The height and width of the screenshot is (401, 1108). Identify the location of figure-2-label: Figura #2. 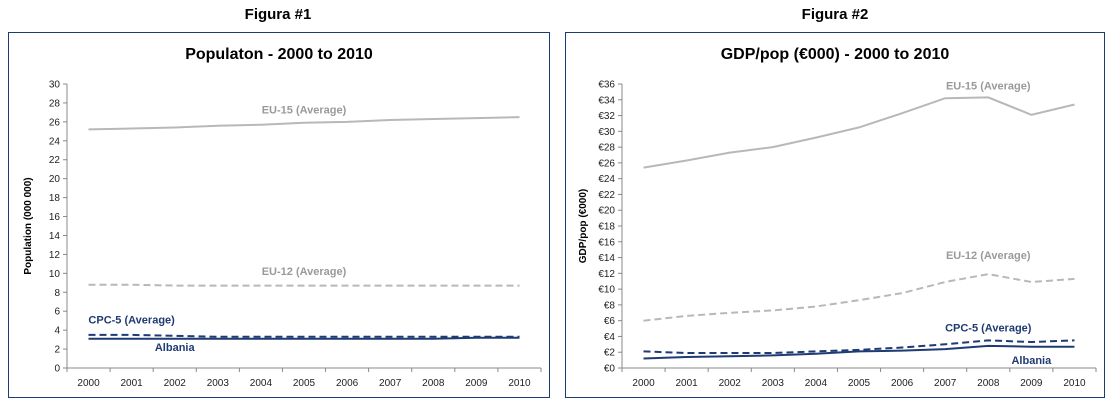
(835, 14).